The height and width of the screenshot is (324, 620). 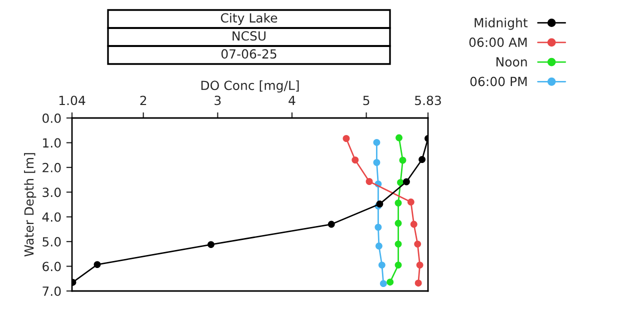 What do you see at coordinates (51, 267) in the screenshot?
I see `y-tick-label: 6.0` at bounding box center [51, 267].